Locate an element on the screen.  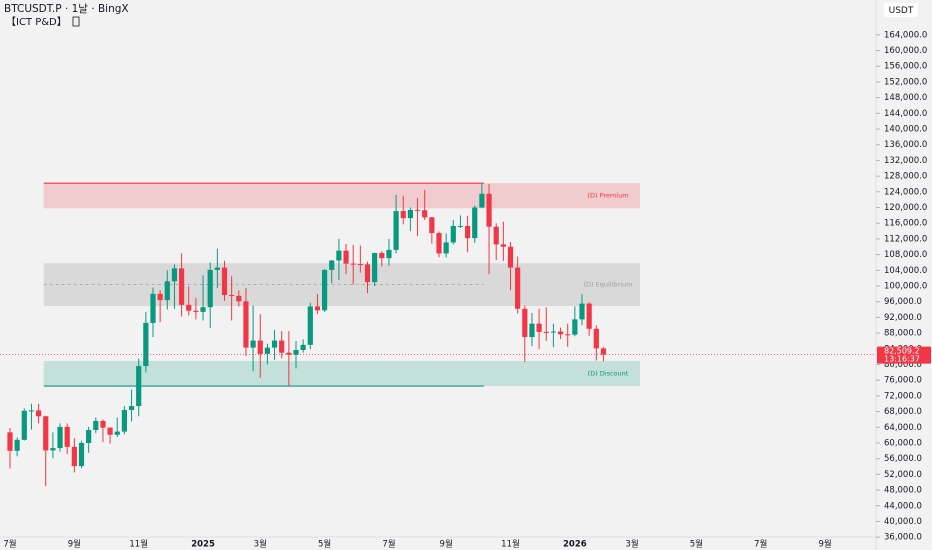
y-tick-label: 64,000.0 is located at coordinates (903, 428).